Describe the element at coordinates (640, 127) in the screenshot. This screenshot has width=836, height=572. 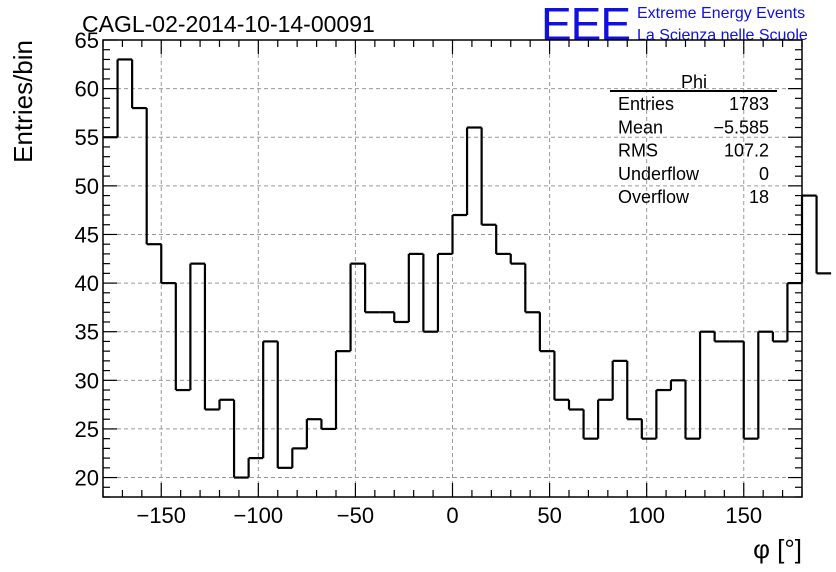
I see `stats-row-label: Mean` at that location.